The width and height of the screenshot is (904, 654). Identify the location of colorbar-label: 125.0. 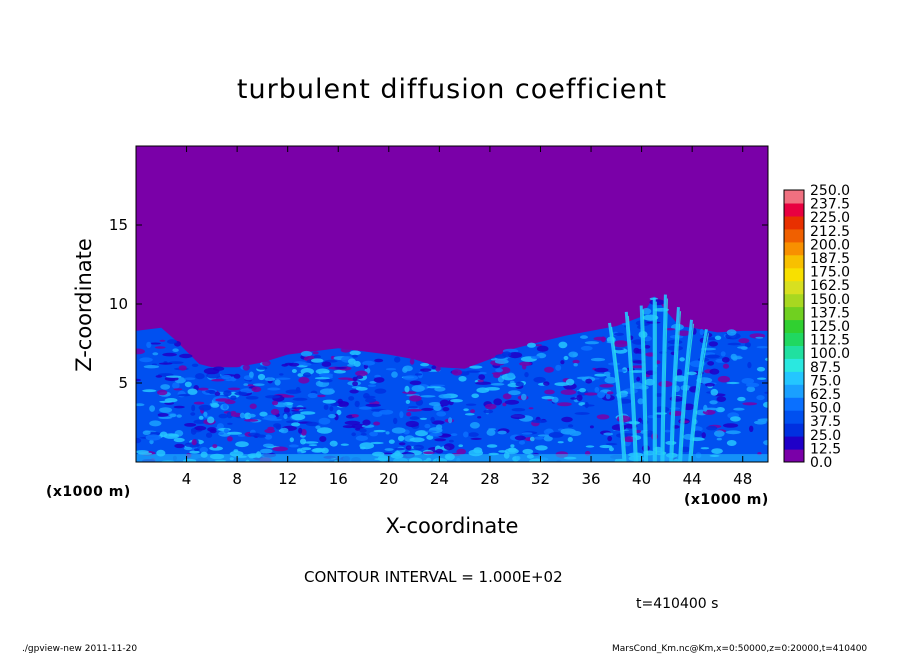
(830, 327).